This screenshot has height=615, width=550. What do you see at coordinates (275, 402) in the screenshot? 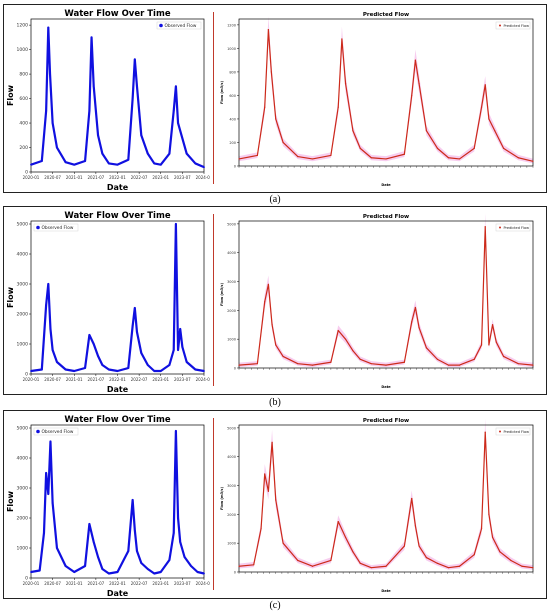
I see `panel-label-b: (b)` at bounding box center [275, 402].